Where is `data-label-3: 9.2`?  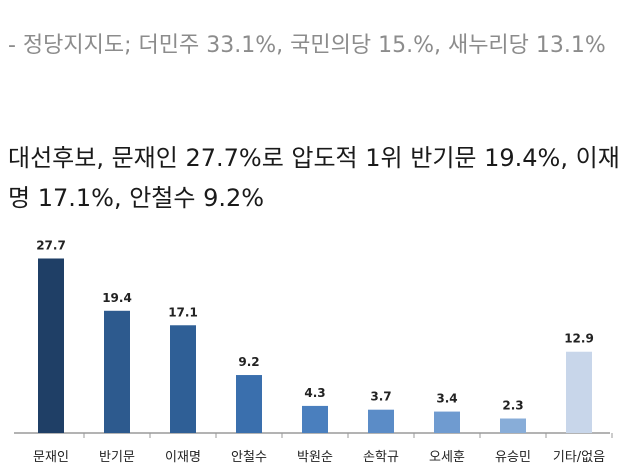
data-label-3: 9.2 is located at coordinates (248, 362).